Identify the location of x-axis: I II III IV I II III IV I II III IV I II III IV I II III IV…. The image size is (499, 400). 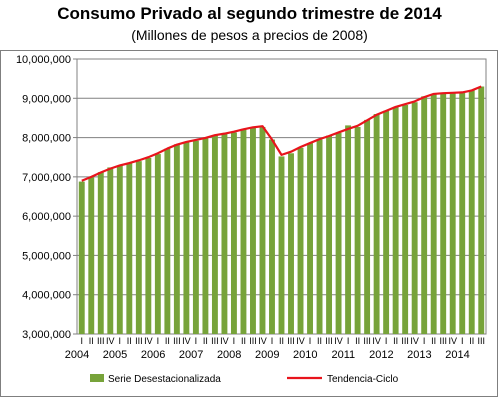
(275, 348).